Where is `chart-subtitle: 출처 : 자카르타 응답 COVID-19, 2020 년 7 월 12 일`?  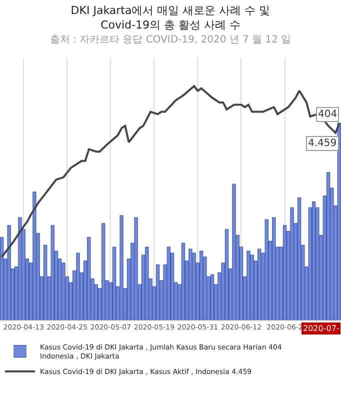
chart-subtitle: 출처 : 자카르타 응답 COVID-19, 2020 년 7 월 12 일 is located at coordinates (171, 40).